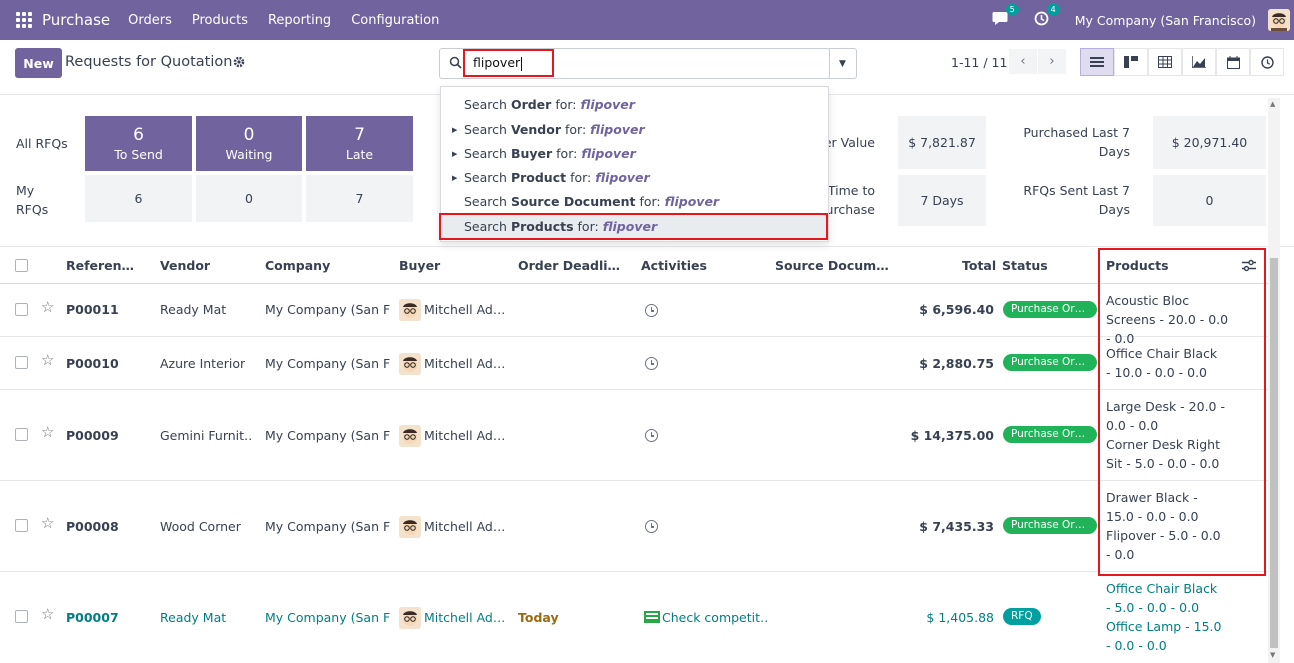  What do you see at coordinates (1025, 265) in the screenshot?
I see `header-status: Status` at bounding box center [1025, 265].